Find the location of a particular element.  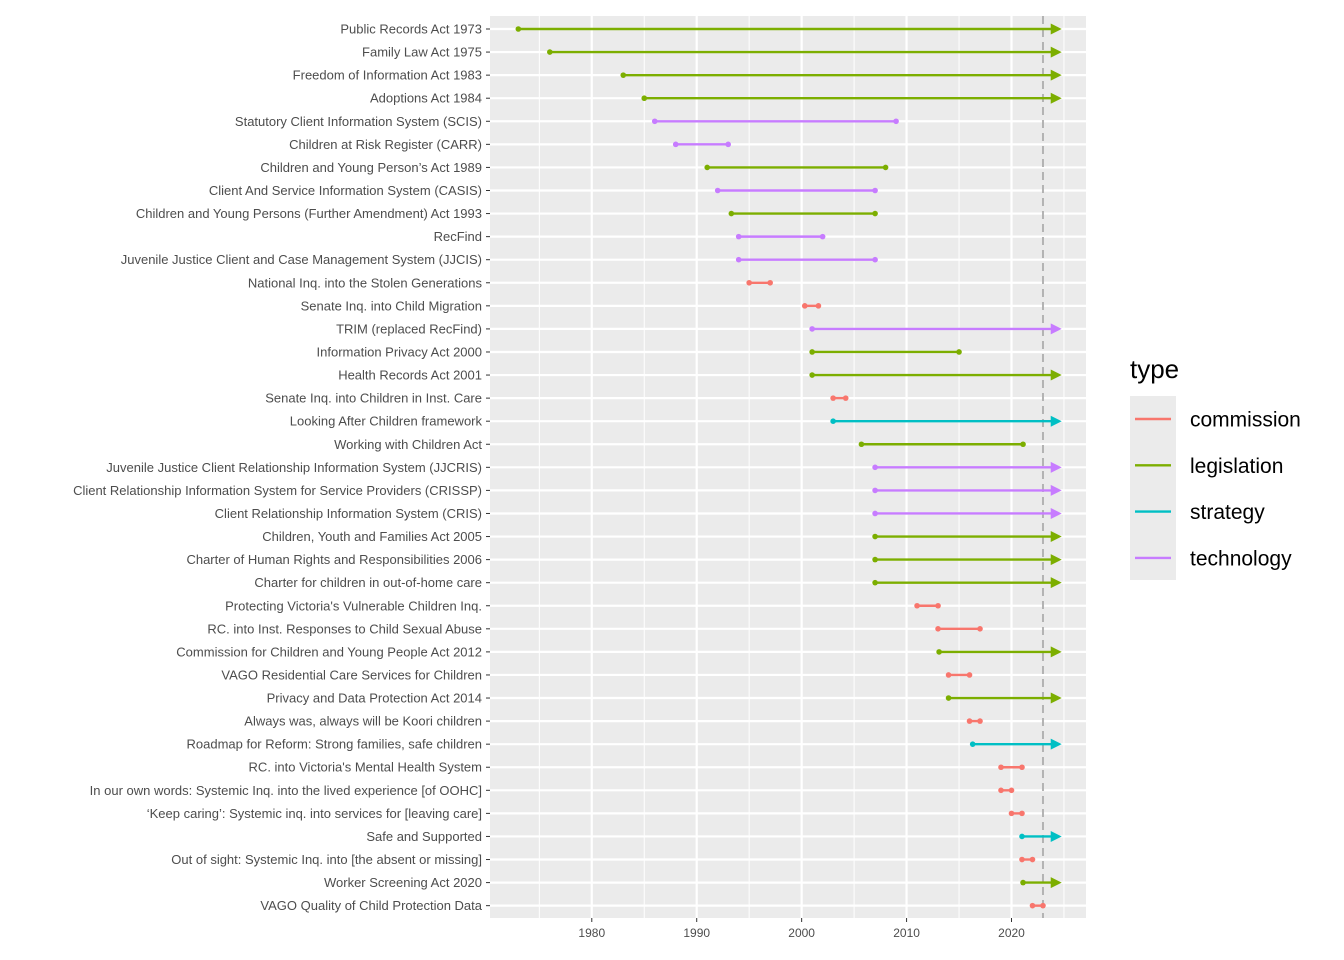

y-axis-label: VAGO Quality of Child Protection Data is located at coordinates (371, 905).